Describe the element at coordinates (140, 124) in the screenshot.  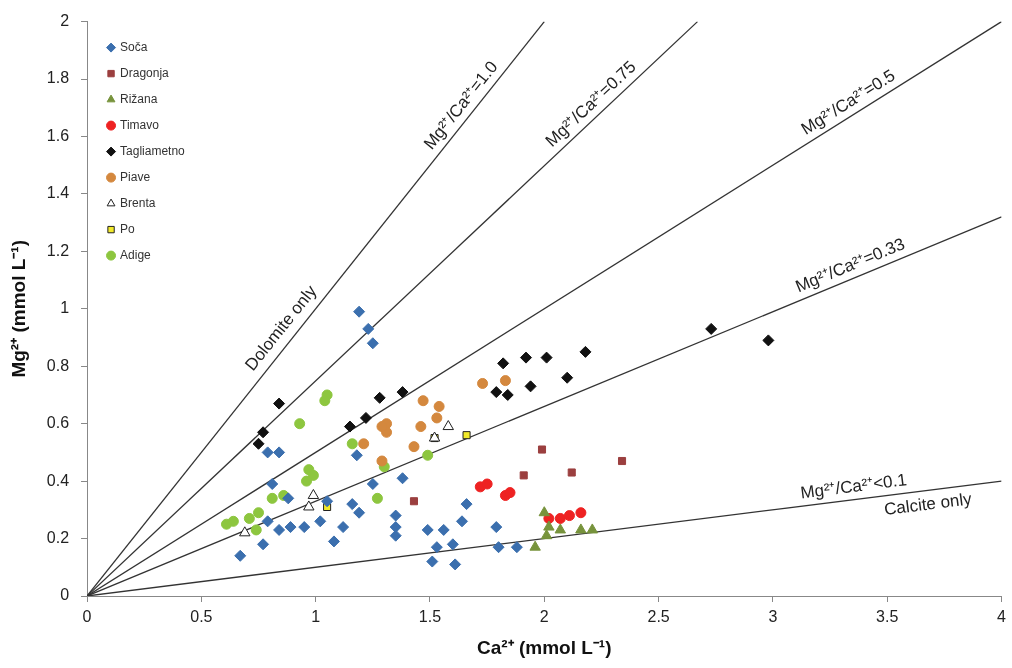
I see `legend-label: Timavo` at that location.